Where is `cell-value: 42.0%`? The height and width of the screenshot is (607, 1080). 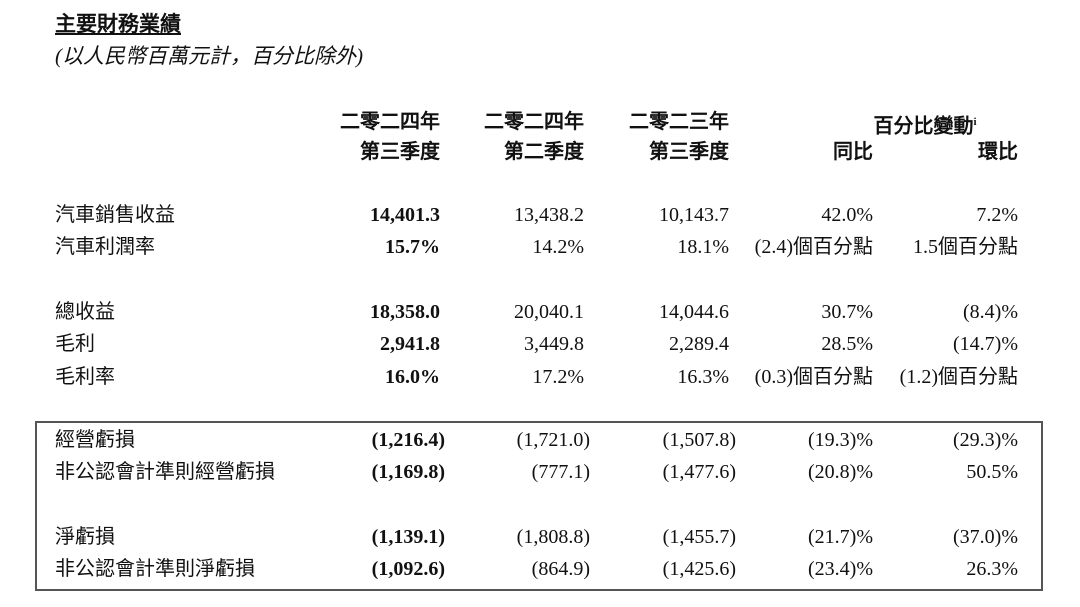
cell-value: 42.0% is located at coordinates (847, 215).